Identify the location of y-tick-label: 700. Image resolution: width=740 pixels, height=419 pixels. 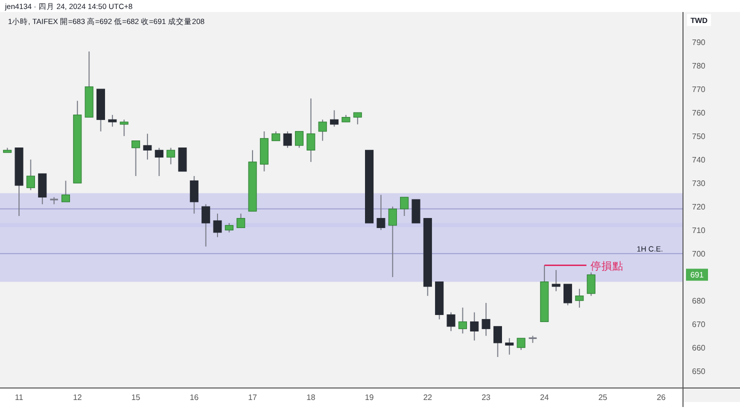
(699, 254).